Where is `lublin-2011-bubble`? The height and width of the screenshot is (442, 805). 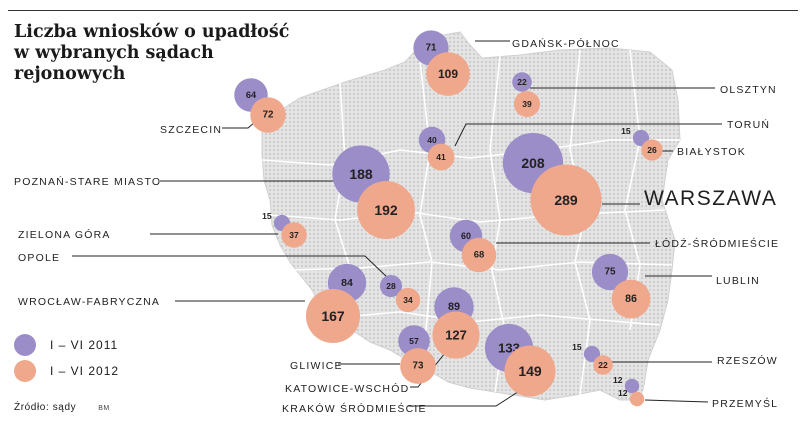
lublin-2011-bubble is located at coordinates (610, 272).